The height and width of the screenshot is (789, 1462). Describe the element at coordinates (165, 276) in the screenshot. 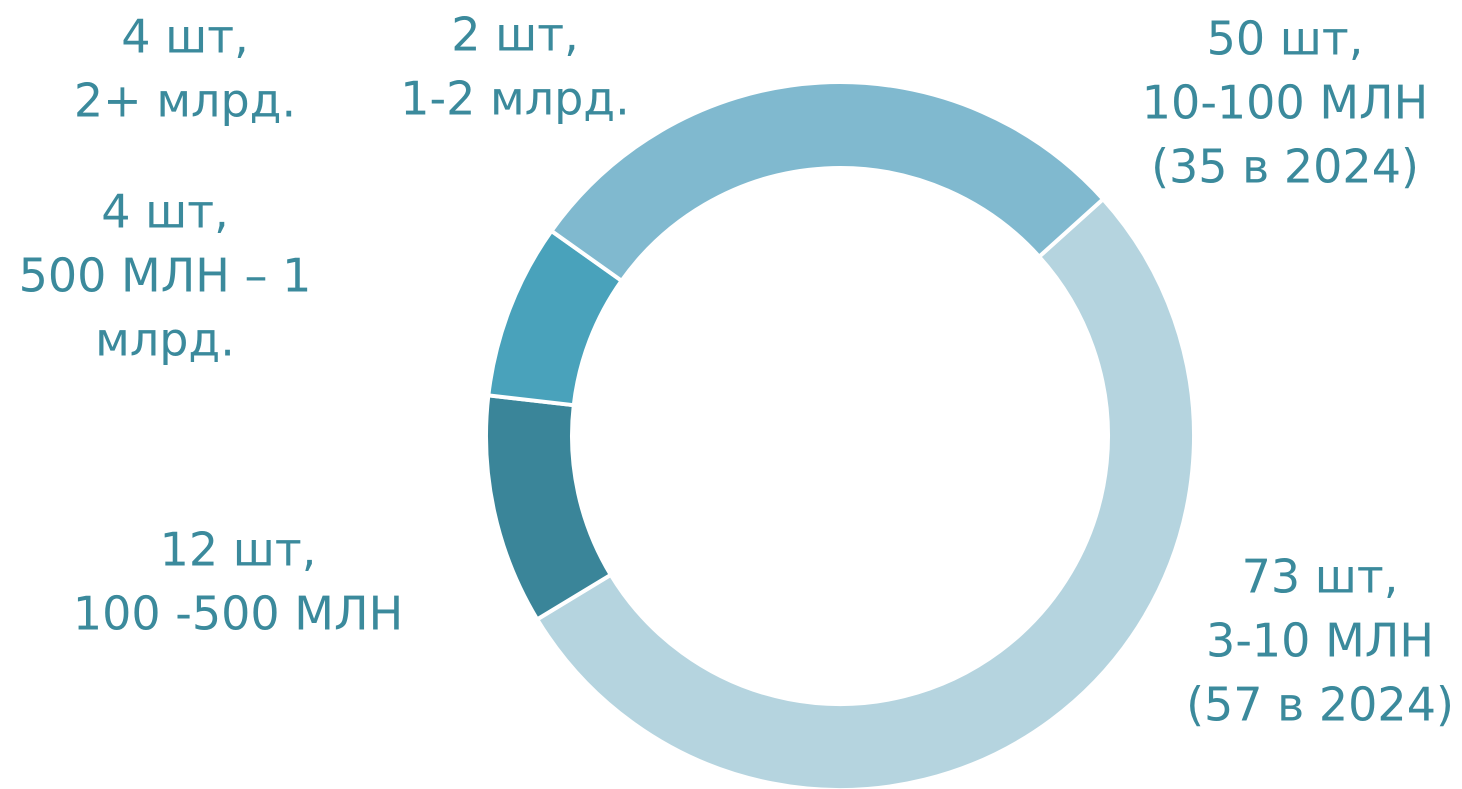

I see `segment-label: 500 МЛН – 1` at that location.